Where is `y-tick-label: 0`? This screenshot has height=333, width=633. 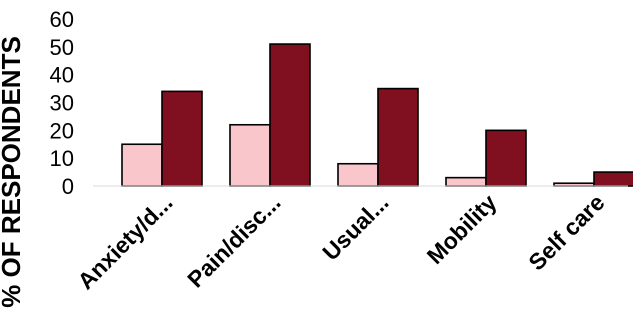
y-tick-label: 0 is located at coordinates (68, 186).